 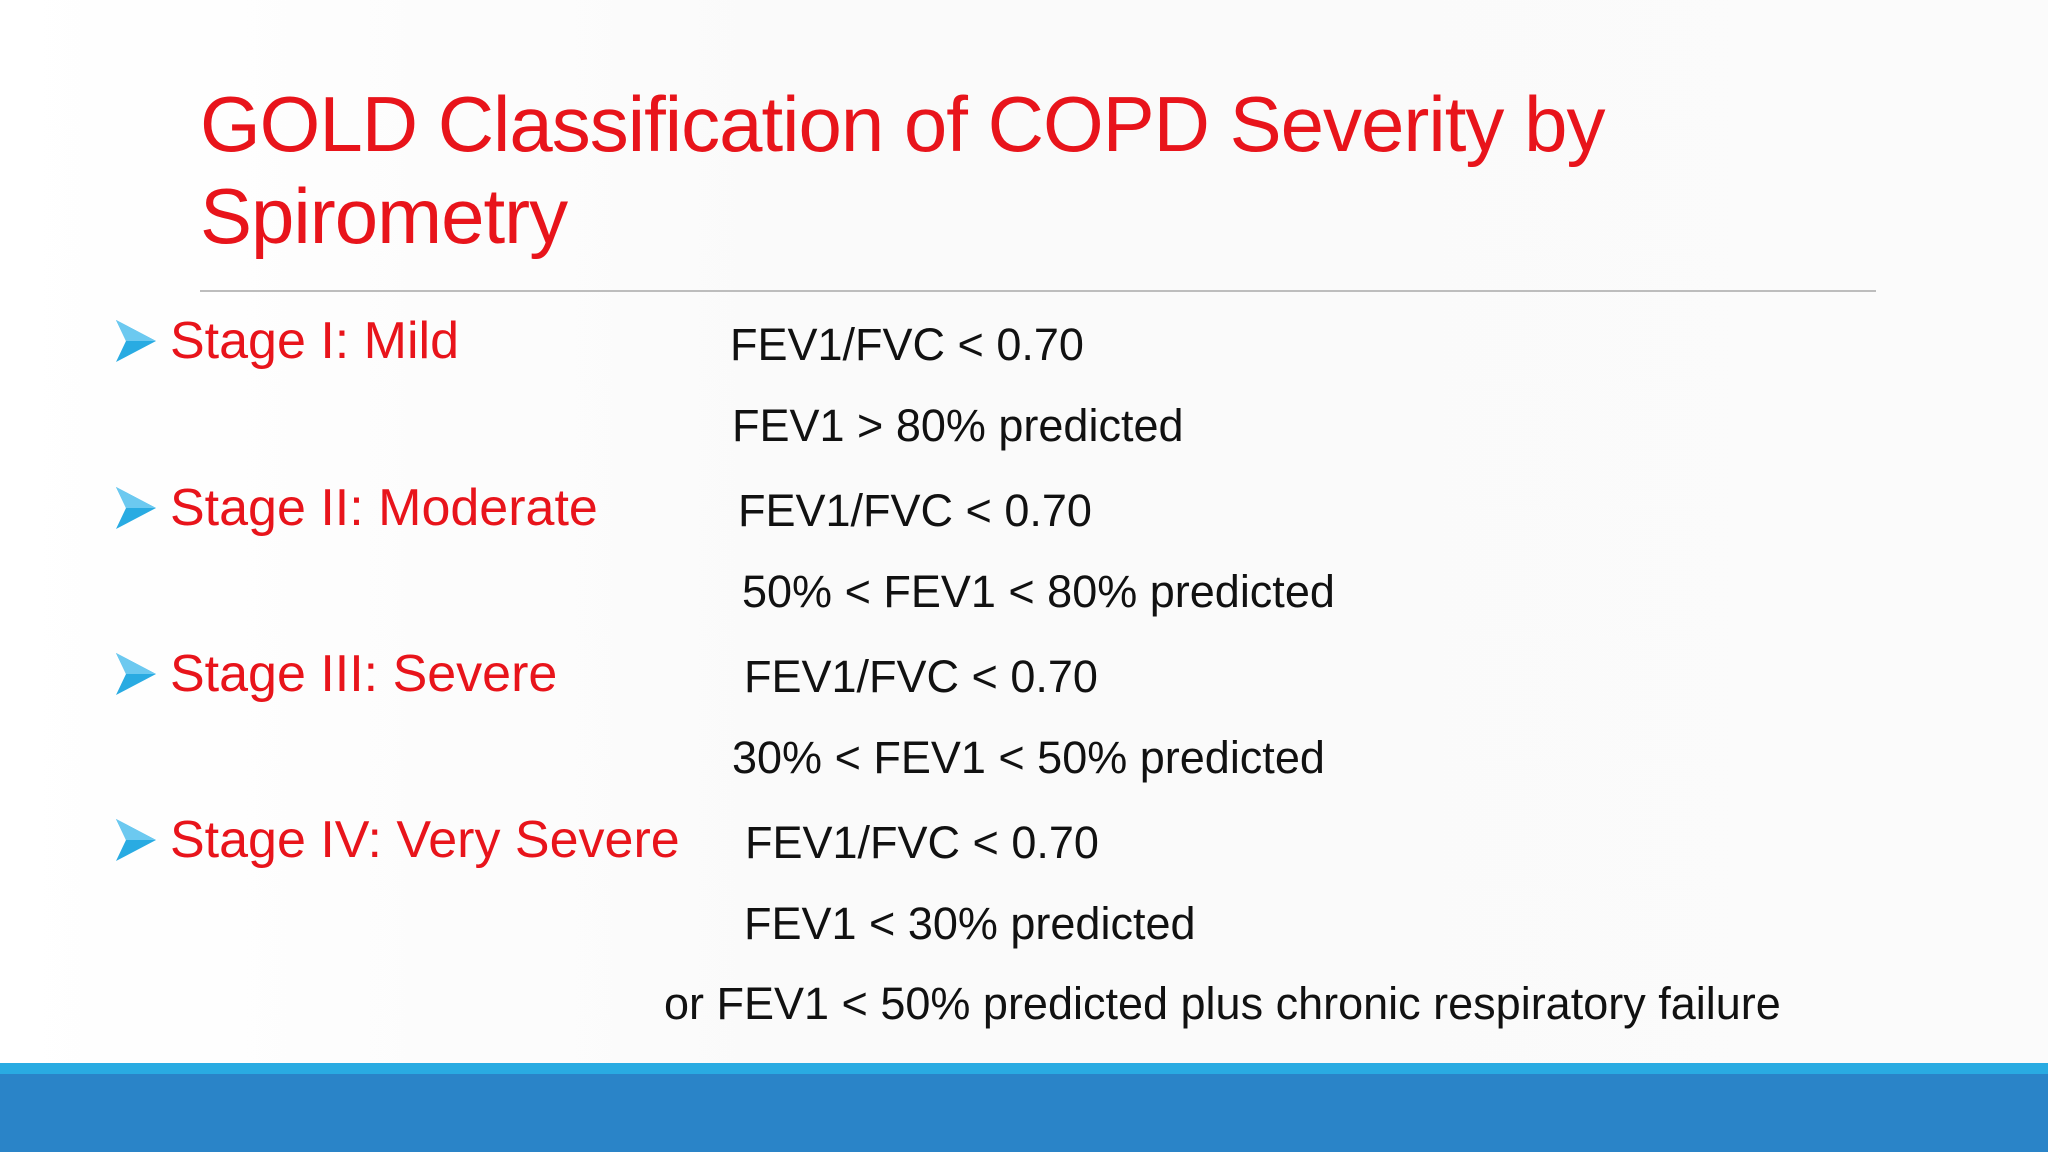 What do you see at coordinates (958, 425) in the screenshot?
I see `stage-1-criterion-fev1: FEV1 > 80% predicted` at bounding box center [958, 425].